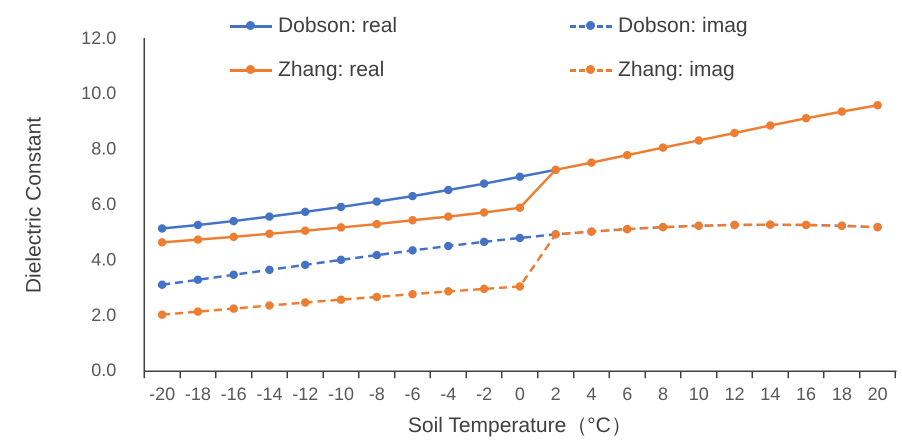 The height and width of the screenshot is (445, 902). What do you see at coordinates (103, 204) in the screenshot?
I see `y-tick-label: 6.0` at bounding box center [103, 204].